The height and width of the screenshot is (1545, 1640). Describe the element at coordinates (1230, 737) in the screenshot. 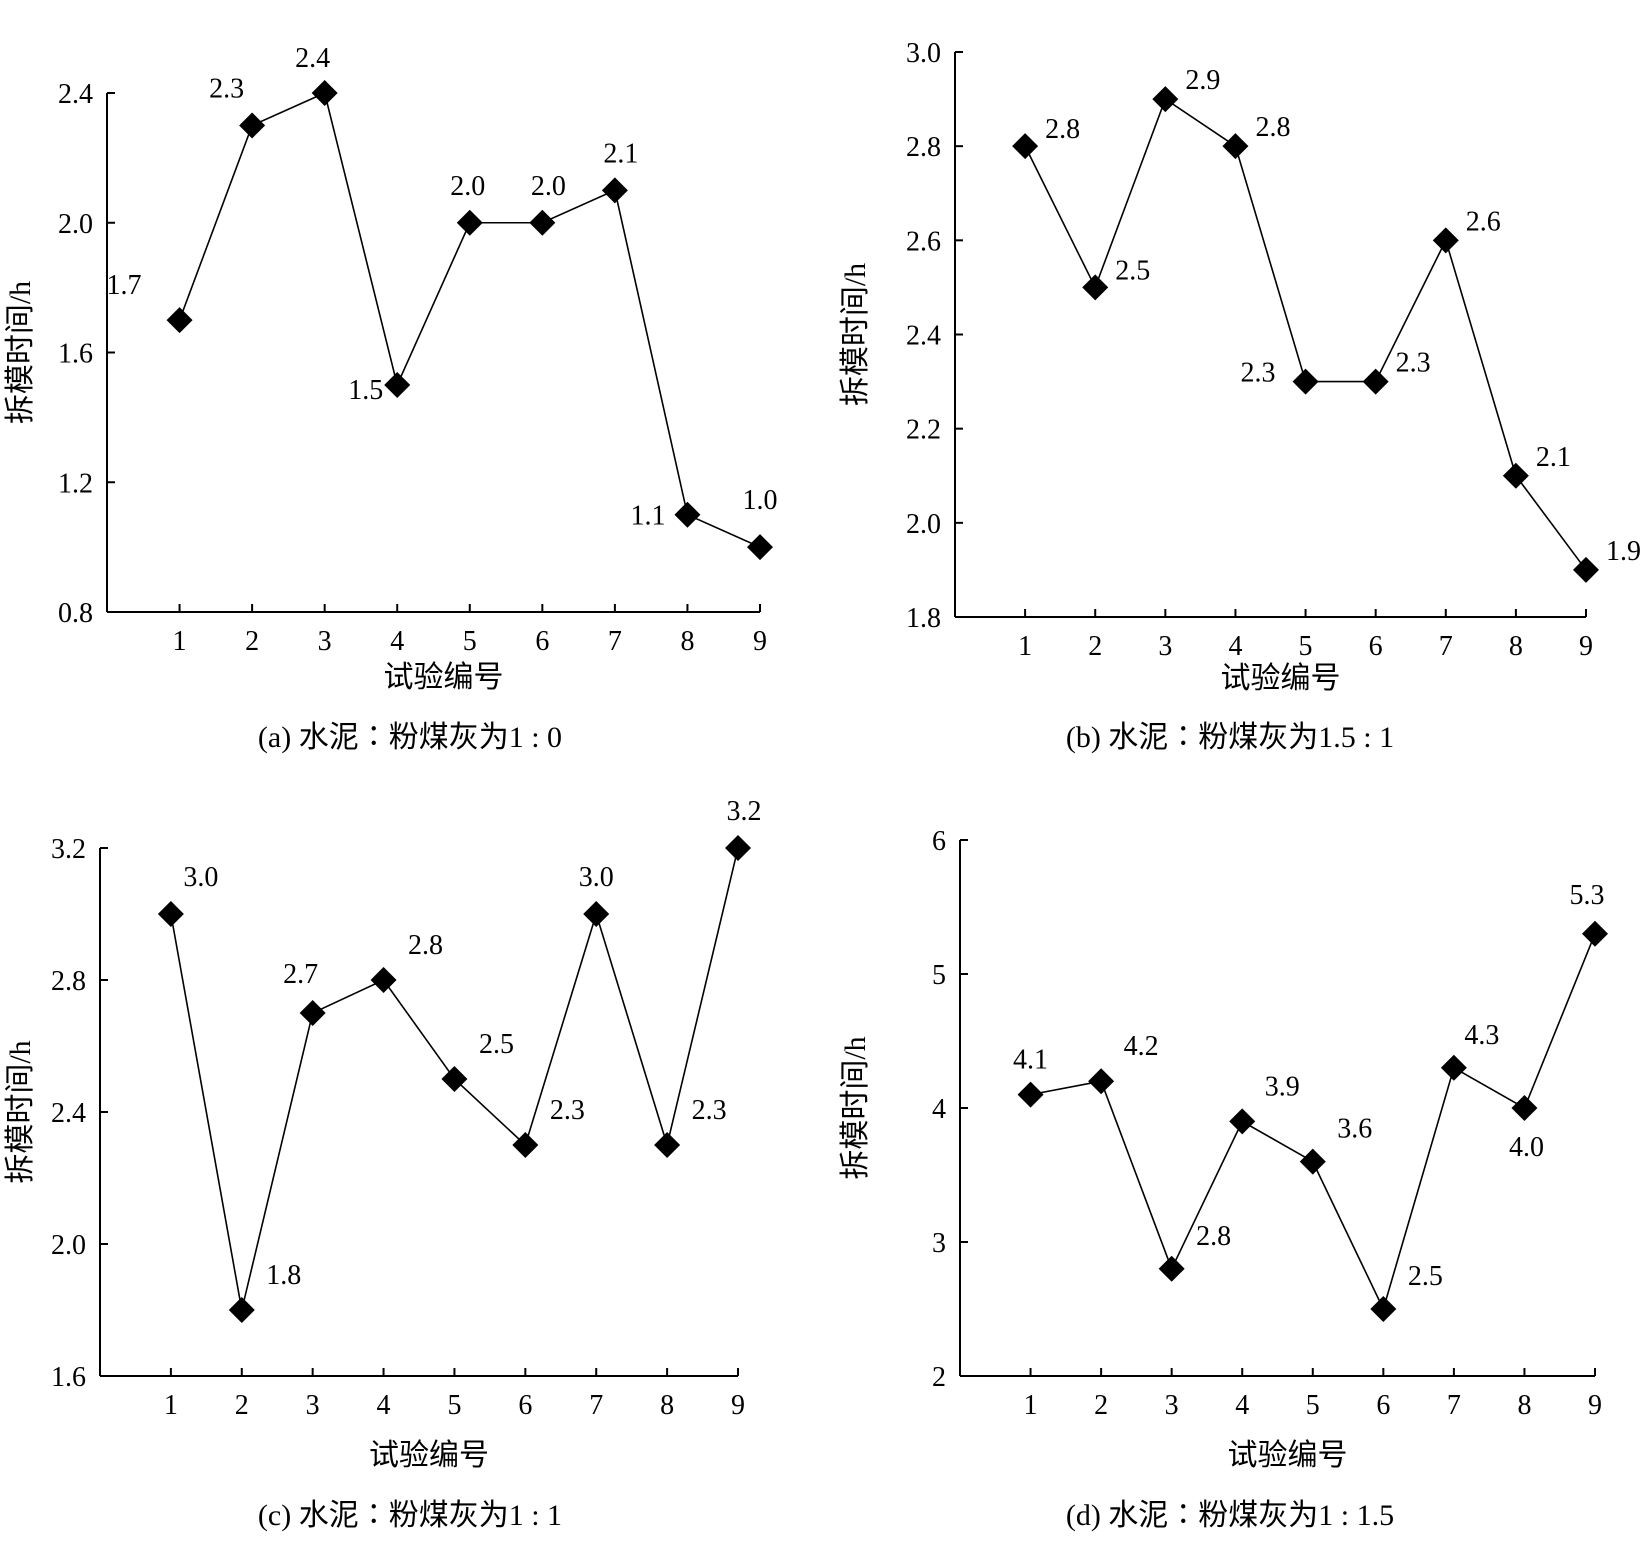

I see `chart-b-caption: (b) 水泥∶粉煤灰为1.5 : 1` at that location.